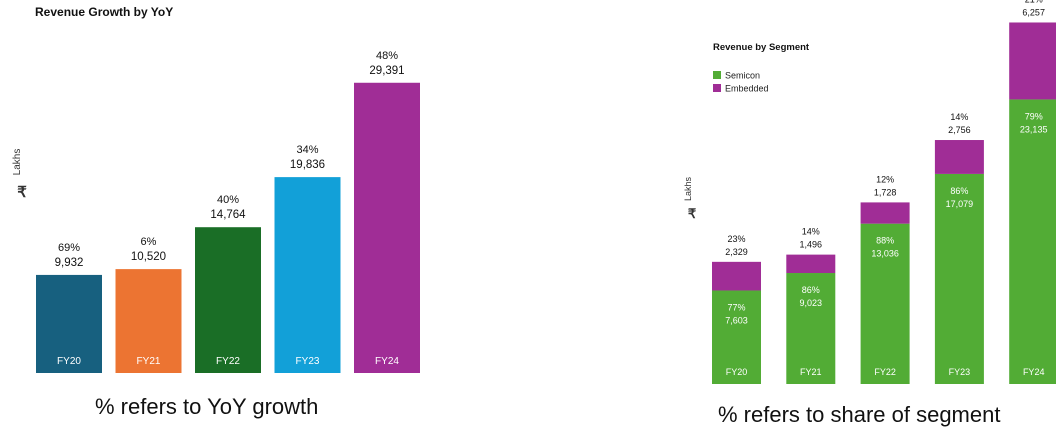 Image resolution: width=1056 pixels, height=435 pixels. What do you see at coordinates (736, 337) in the screenshot?
I see `bar-semicon-fy20` at bounding box center [736, 337].